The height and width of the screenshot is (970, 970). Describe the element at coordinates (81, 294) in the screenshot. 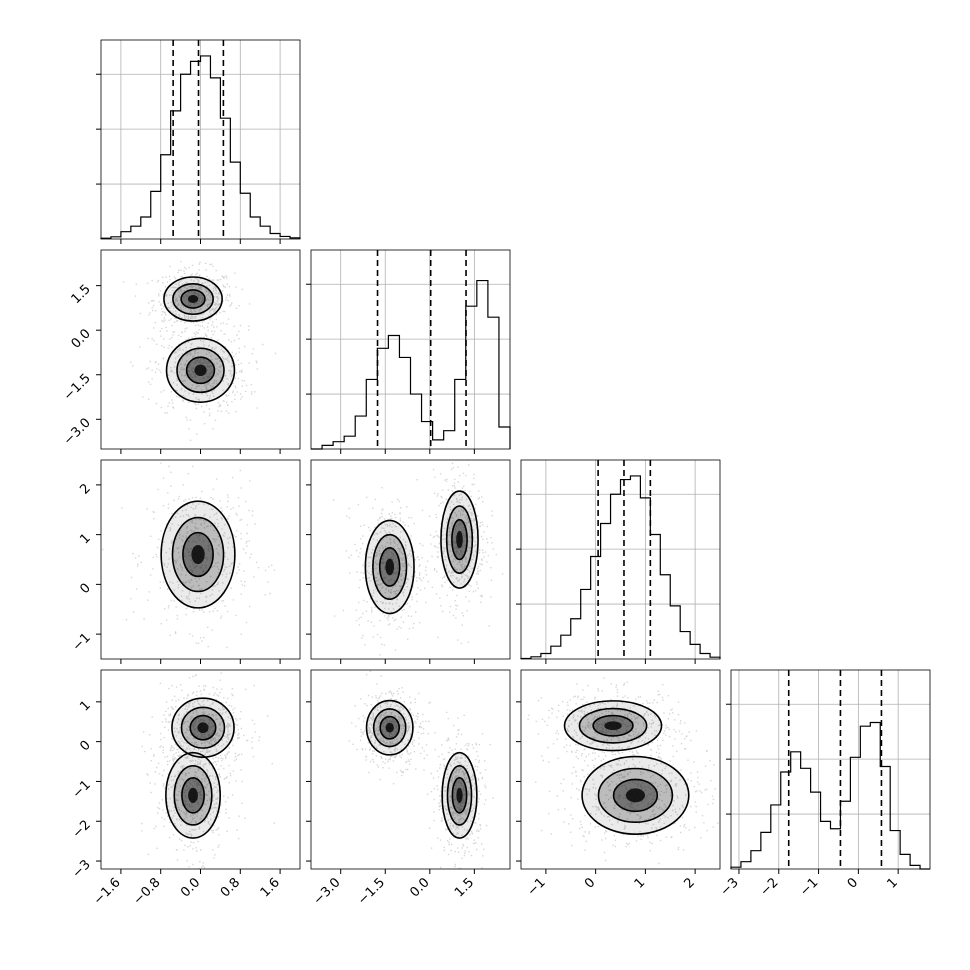

I see `y-tick-label: 1.5` at that location.